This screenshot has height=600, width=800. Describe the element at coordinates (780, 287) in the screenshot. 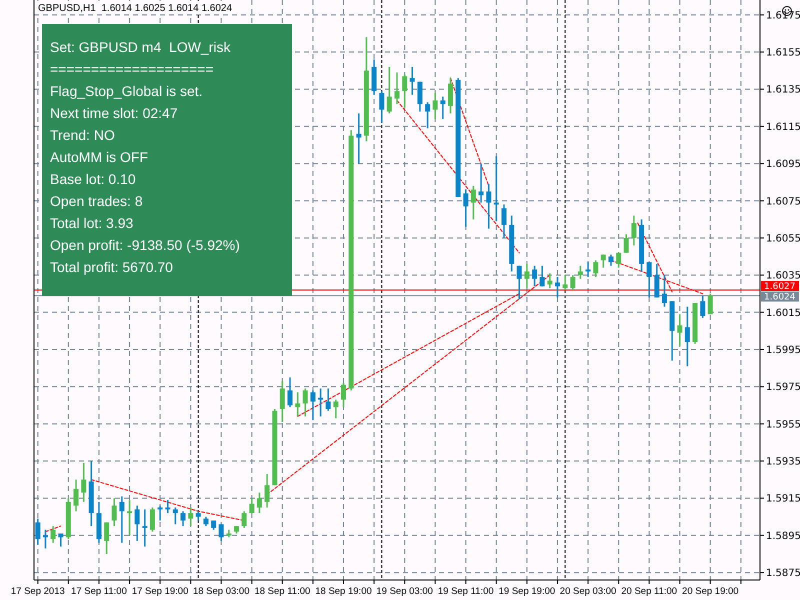

I see `ref-line-label: 1.6027` at that location.